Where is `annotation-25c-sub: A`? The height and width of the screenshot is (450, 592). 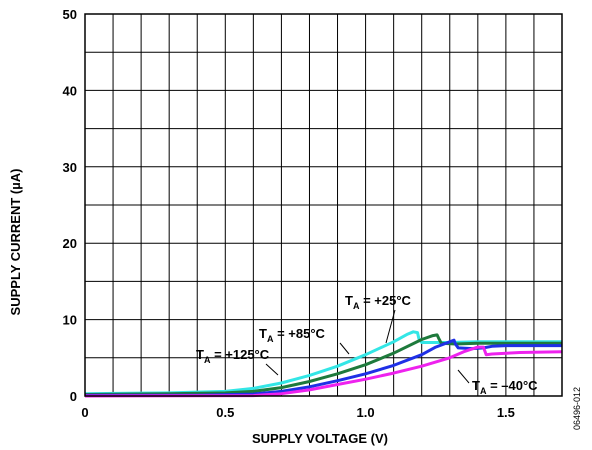
annotation-25c-sub: A is located at coordinates (356, 306).